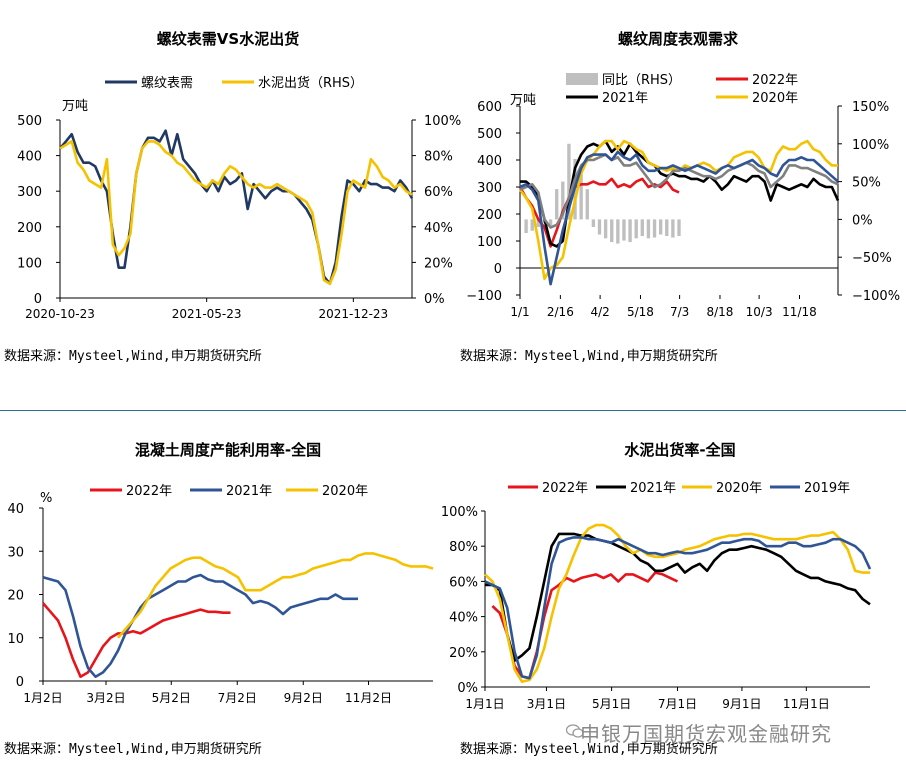 The width and height of the screenshot is (906, 772). What do you see at coordinates (228, 450) in the screenshot?
I see `concrete_capacity-title: 混凝土周度产能利用率-全国` at bounding box center [228, 450].